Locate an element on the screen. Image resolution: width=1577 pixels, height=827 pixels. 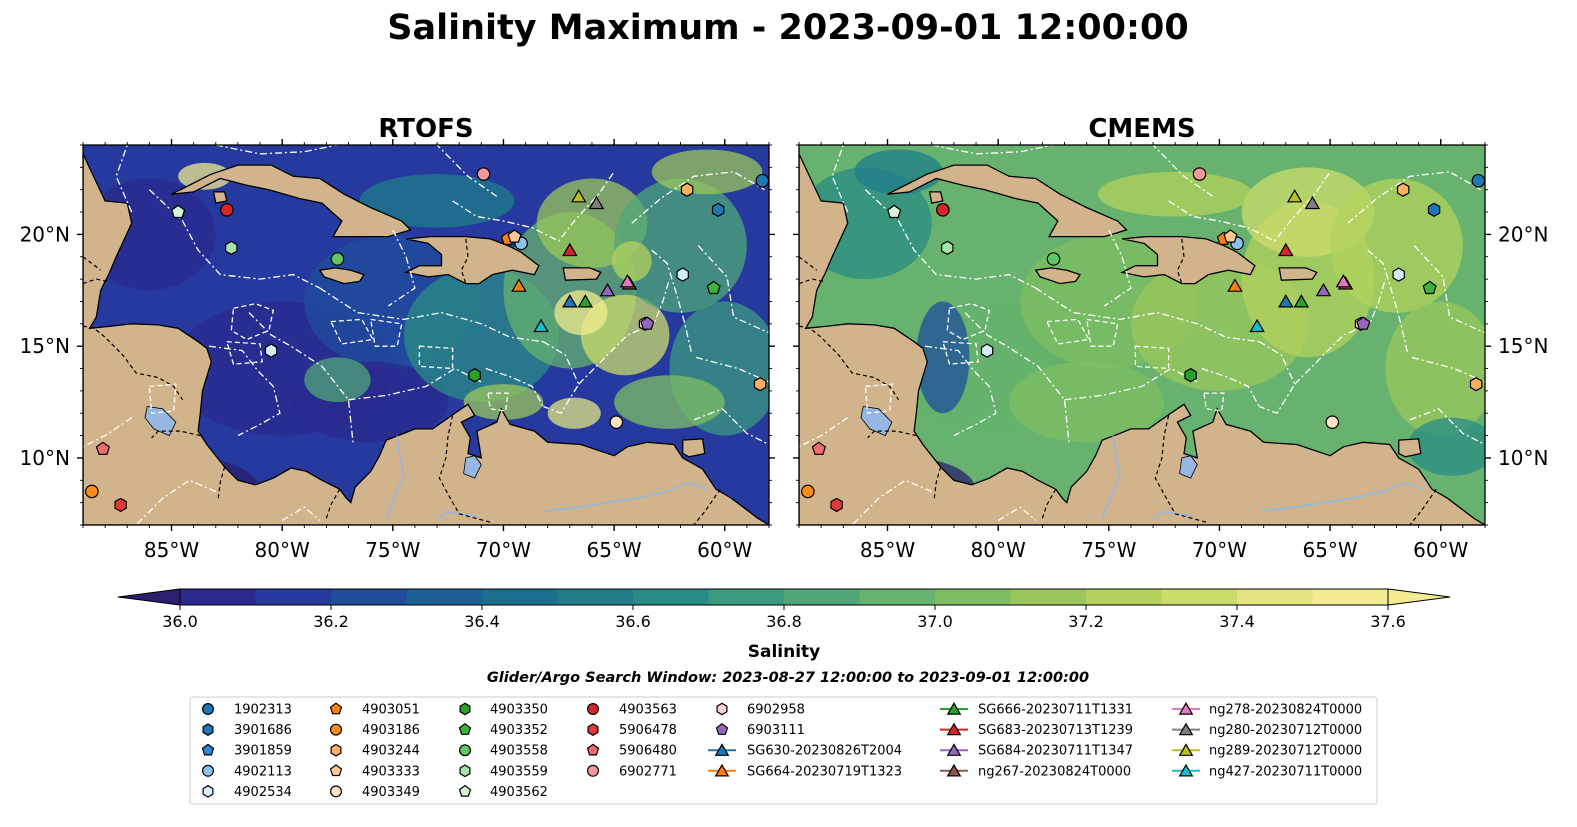
panel-title-cmems: CMEMS is located at coordinates (1141, 129).